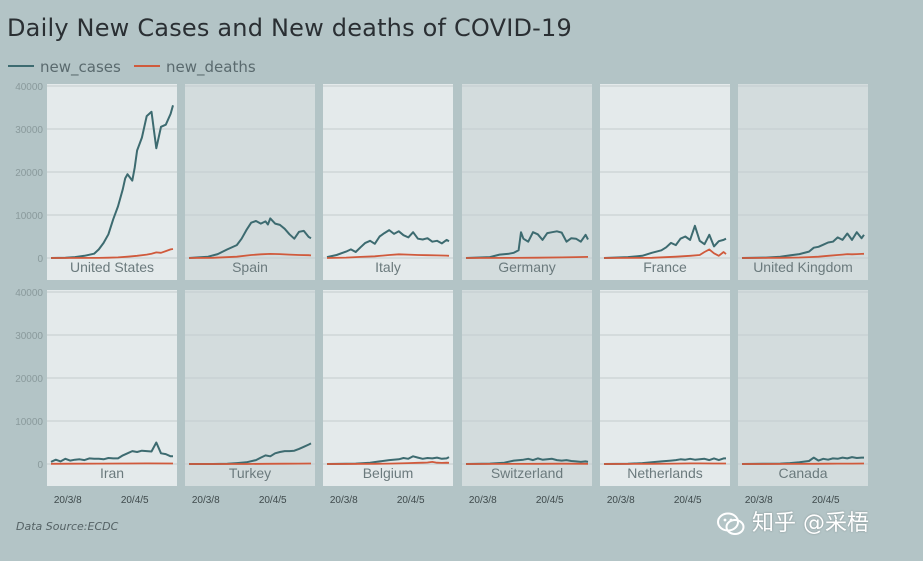 This screenshot has height=561, width=923. What do you see at coordinates (147, 65) in the screenshot?
I see `legend-swatch-new-deaths` at bounding box center [147, 65].